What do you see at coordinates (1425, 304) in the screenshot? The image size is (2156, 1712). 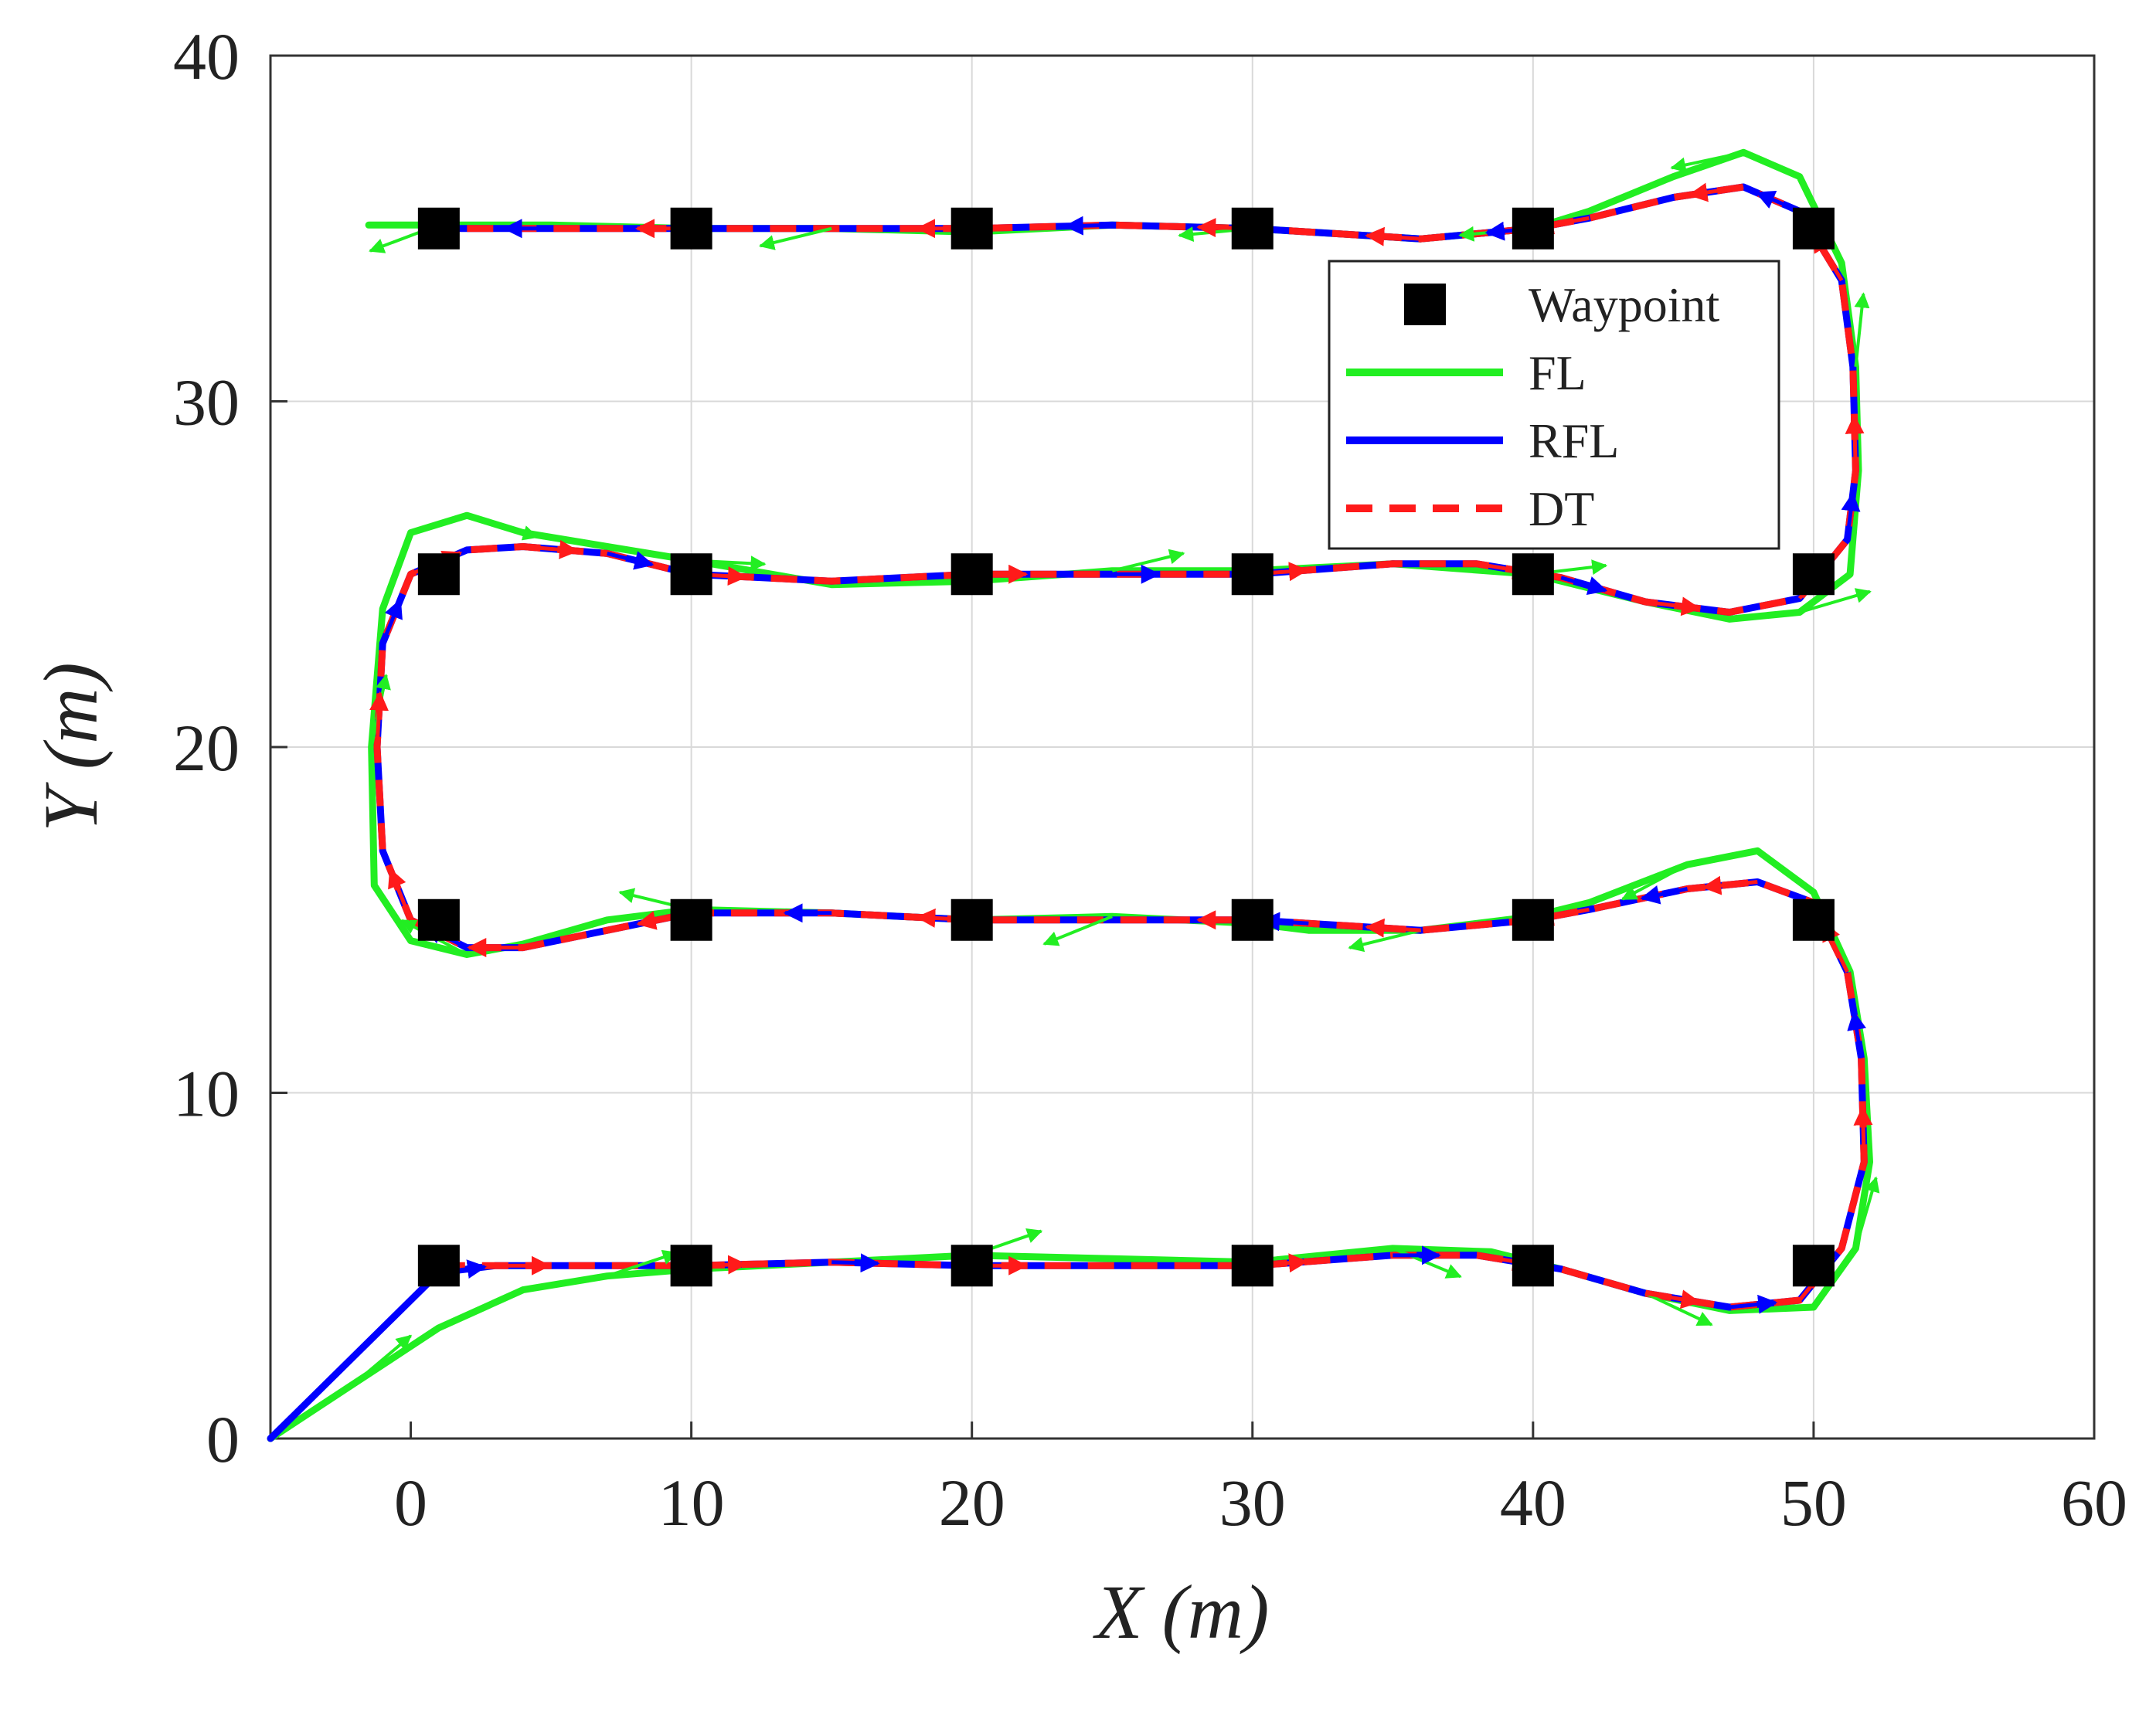 I see `legend-waypoint-marker` at bounding box center [1425, 304].